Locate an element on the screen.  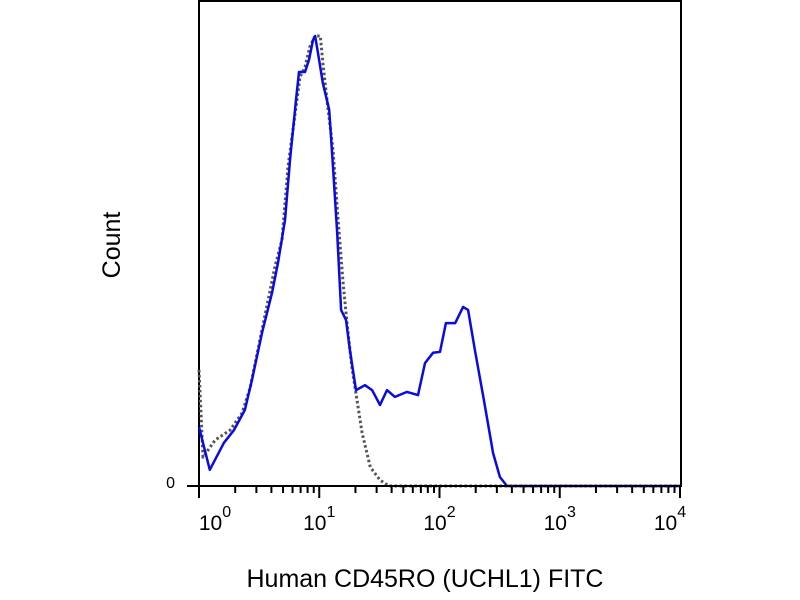
y-axis: 0 is located at coordinates (182, 483).